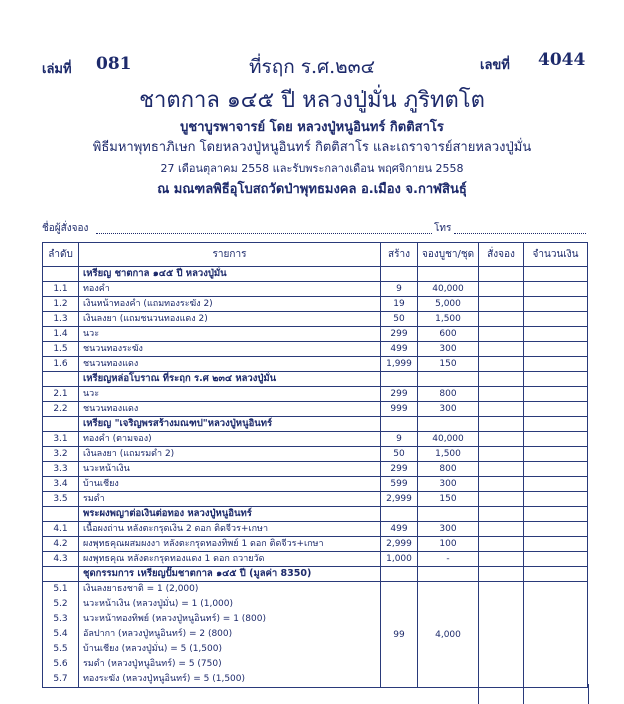  Describe the element at coordinates (448, 439) in the screenshot. I see `row-price: 40,000` at that location.